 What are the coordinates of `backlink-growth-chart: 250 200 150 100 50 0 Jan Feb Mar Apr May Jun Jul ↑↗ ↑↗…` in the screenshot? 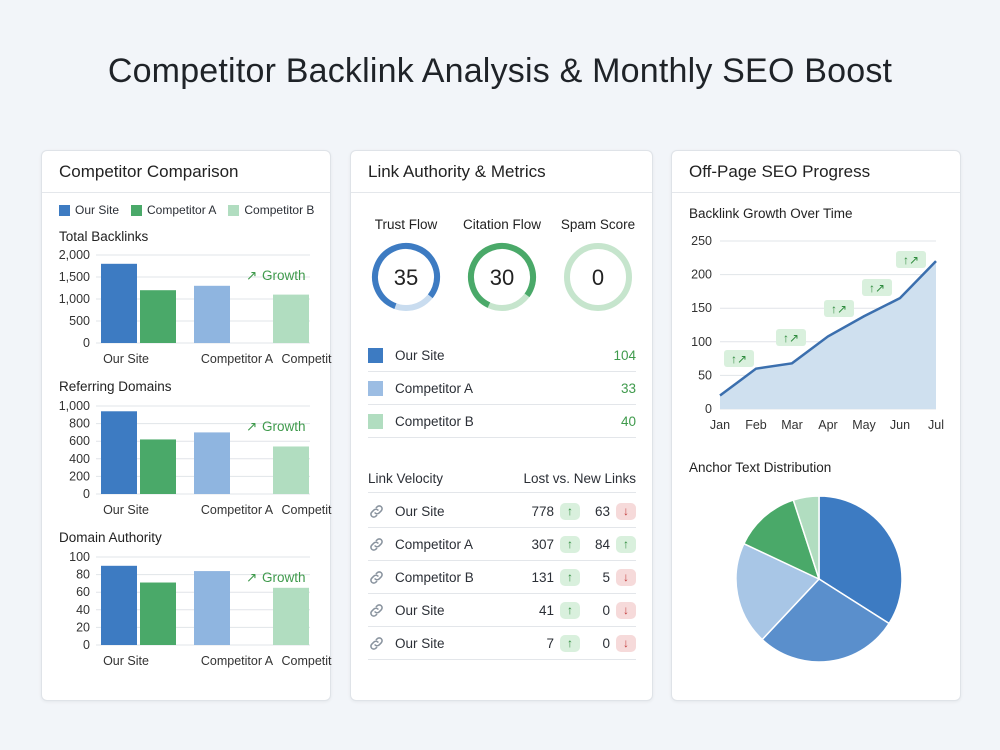 It's located at (817, 333).